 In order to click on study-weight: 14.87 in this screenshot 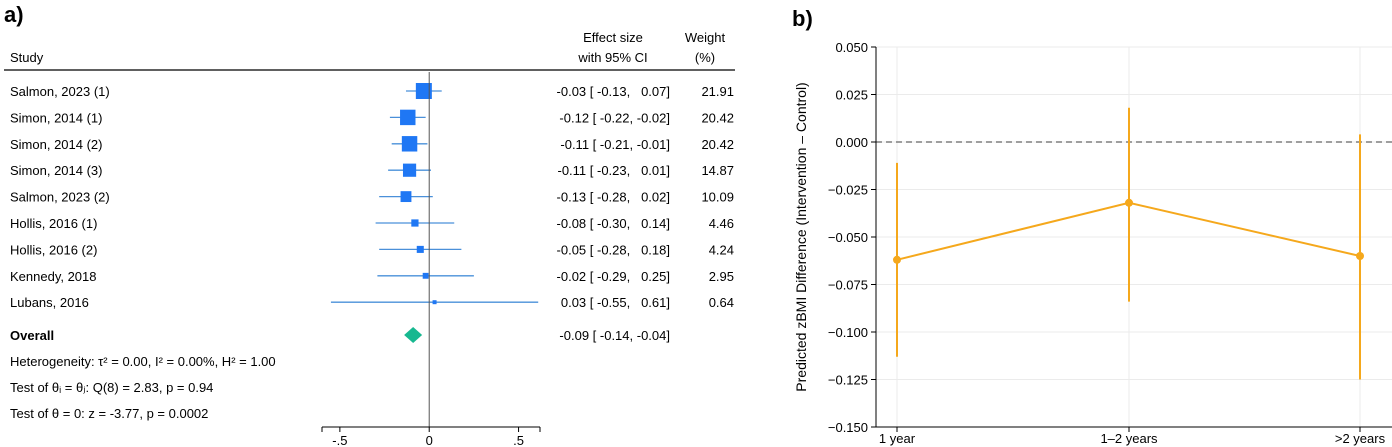, I will do `click(717, 170)`.